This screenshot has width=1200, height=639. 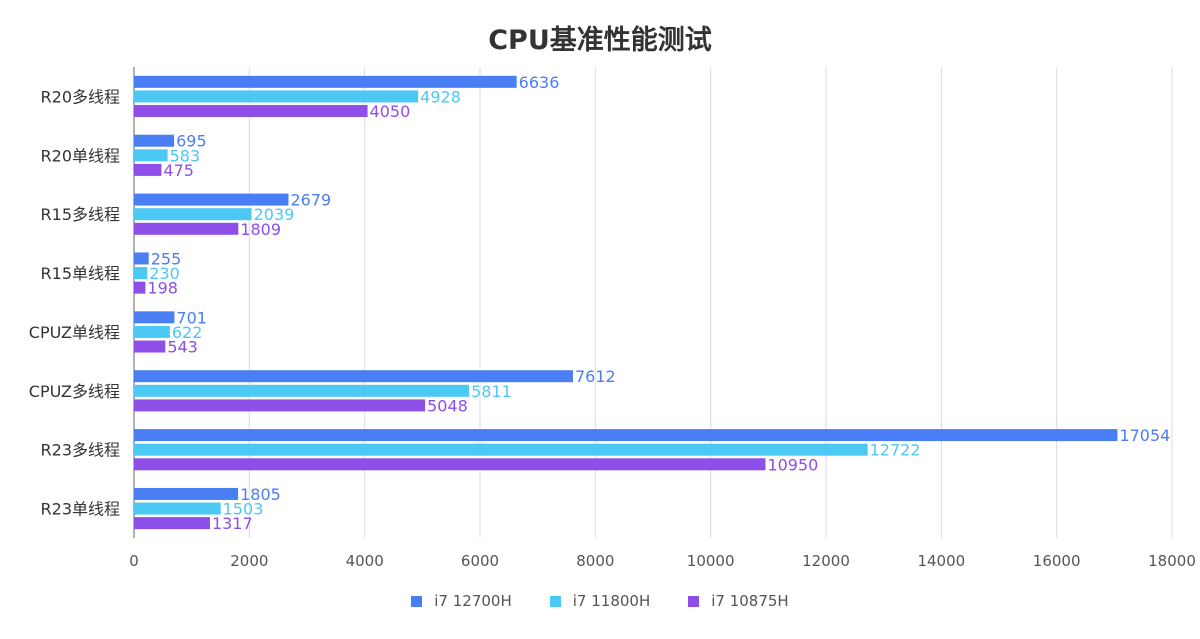 I want to click on data-label: 1809, so click(x=260, y=229).